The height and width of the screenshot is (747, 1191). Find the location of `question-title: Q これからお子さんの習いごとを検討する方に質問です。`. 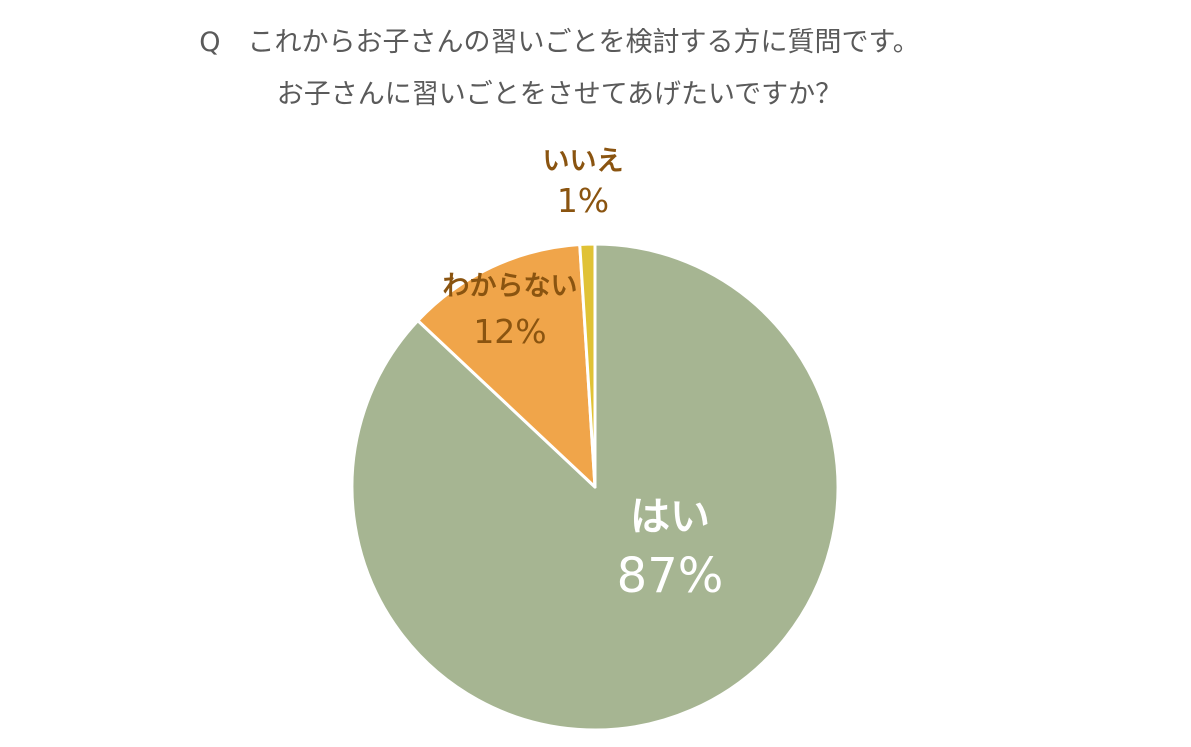

question-title: Q これからお子さんの習いごとを検討する方に質問です。 is located at coordinates (559, 42).